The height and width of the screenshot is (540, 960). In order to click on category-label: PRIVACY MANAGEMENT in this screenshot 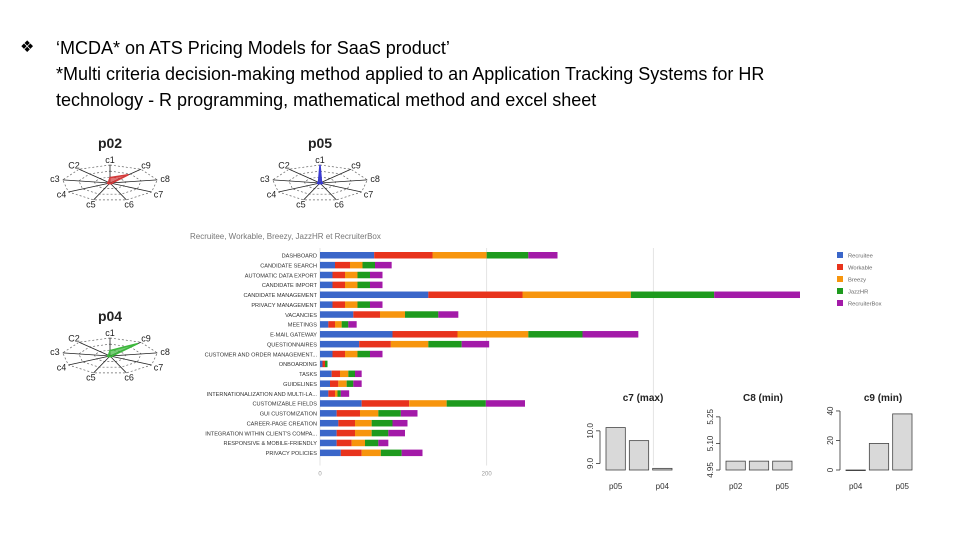, I will do `click(284, 306)`.